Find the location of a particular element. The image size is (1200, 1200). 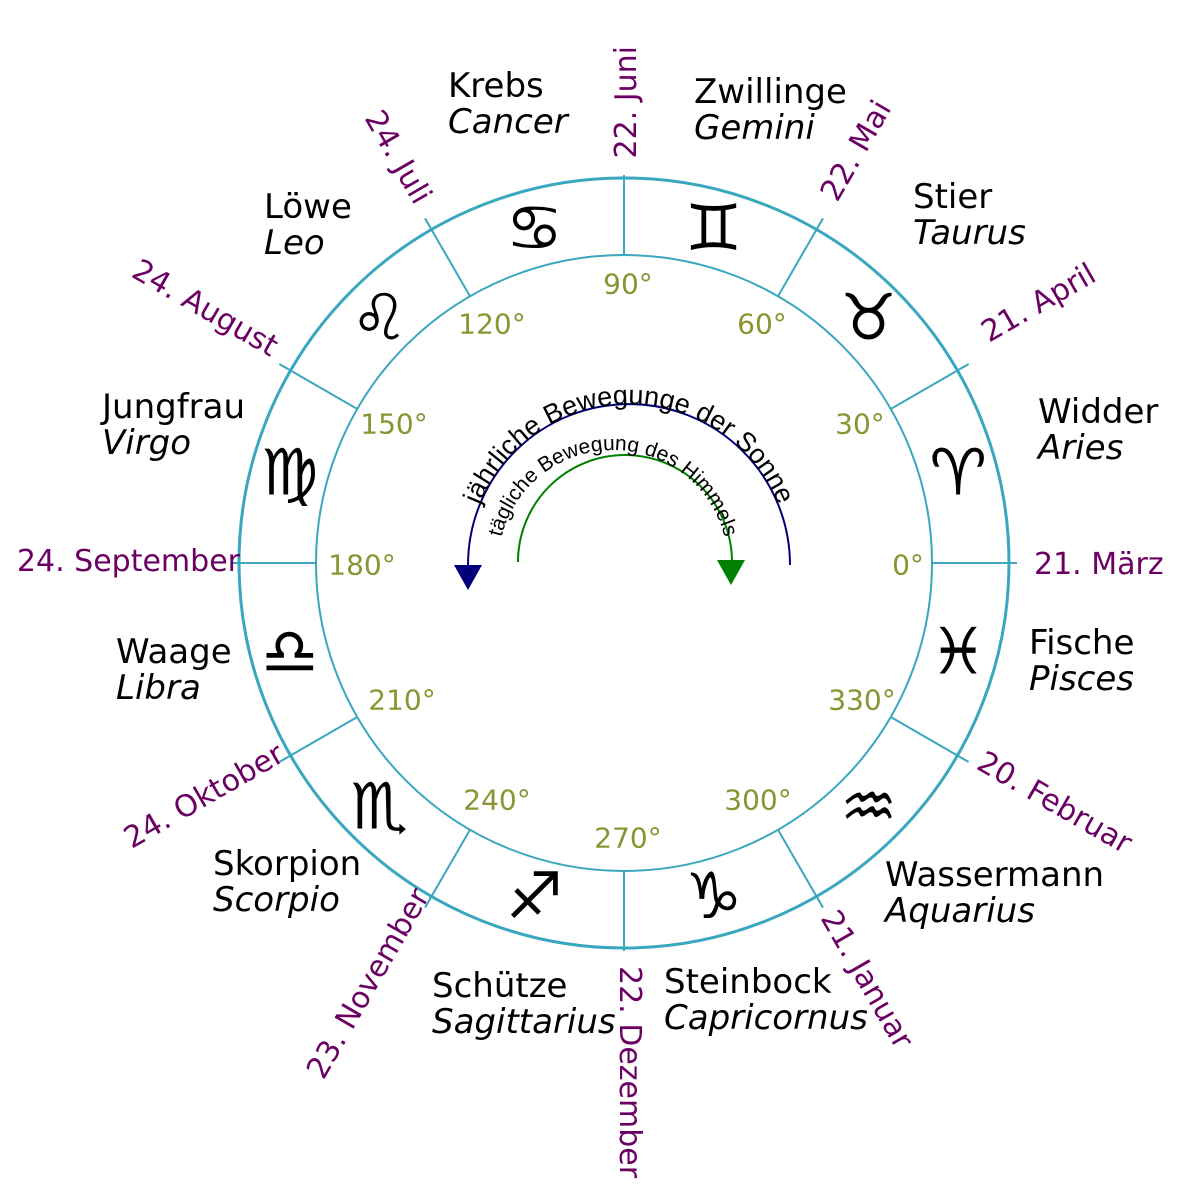

sign-name-latin: Taurus is located at coordinates (969, 233).